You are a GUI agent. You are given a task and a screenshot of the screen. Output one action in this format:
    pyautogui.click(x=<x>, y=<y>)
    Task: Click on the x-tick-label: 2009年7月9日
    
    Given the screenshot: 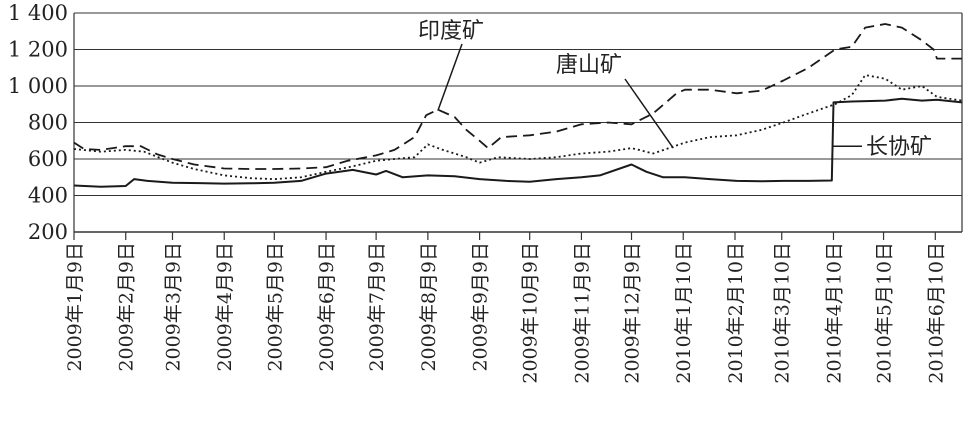 What is the action you would take?
    pyautogui.click(x=377, y=307)
    